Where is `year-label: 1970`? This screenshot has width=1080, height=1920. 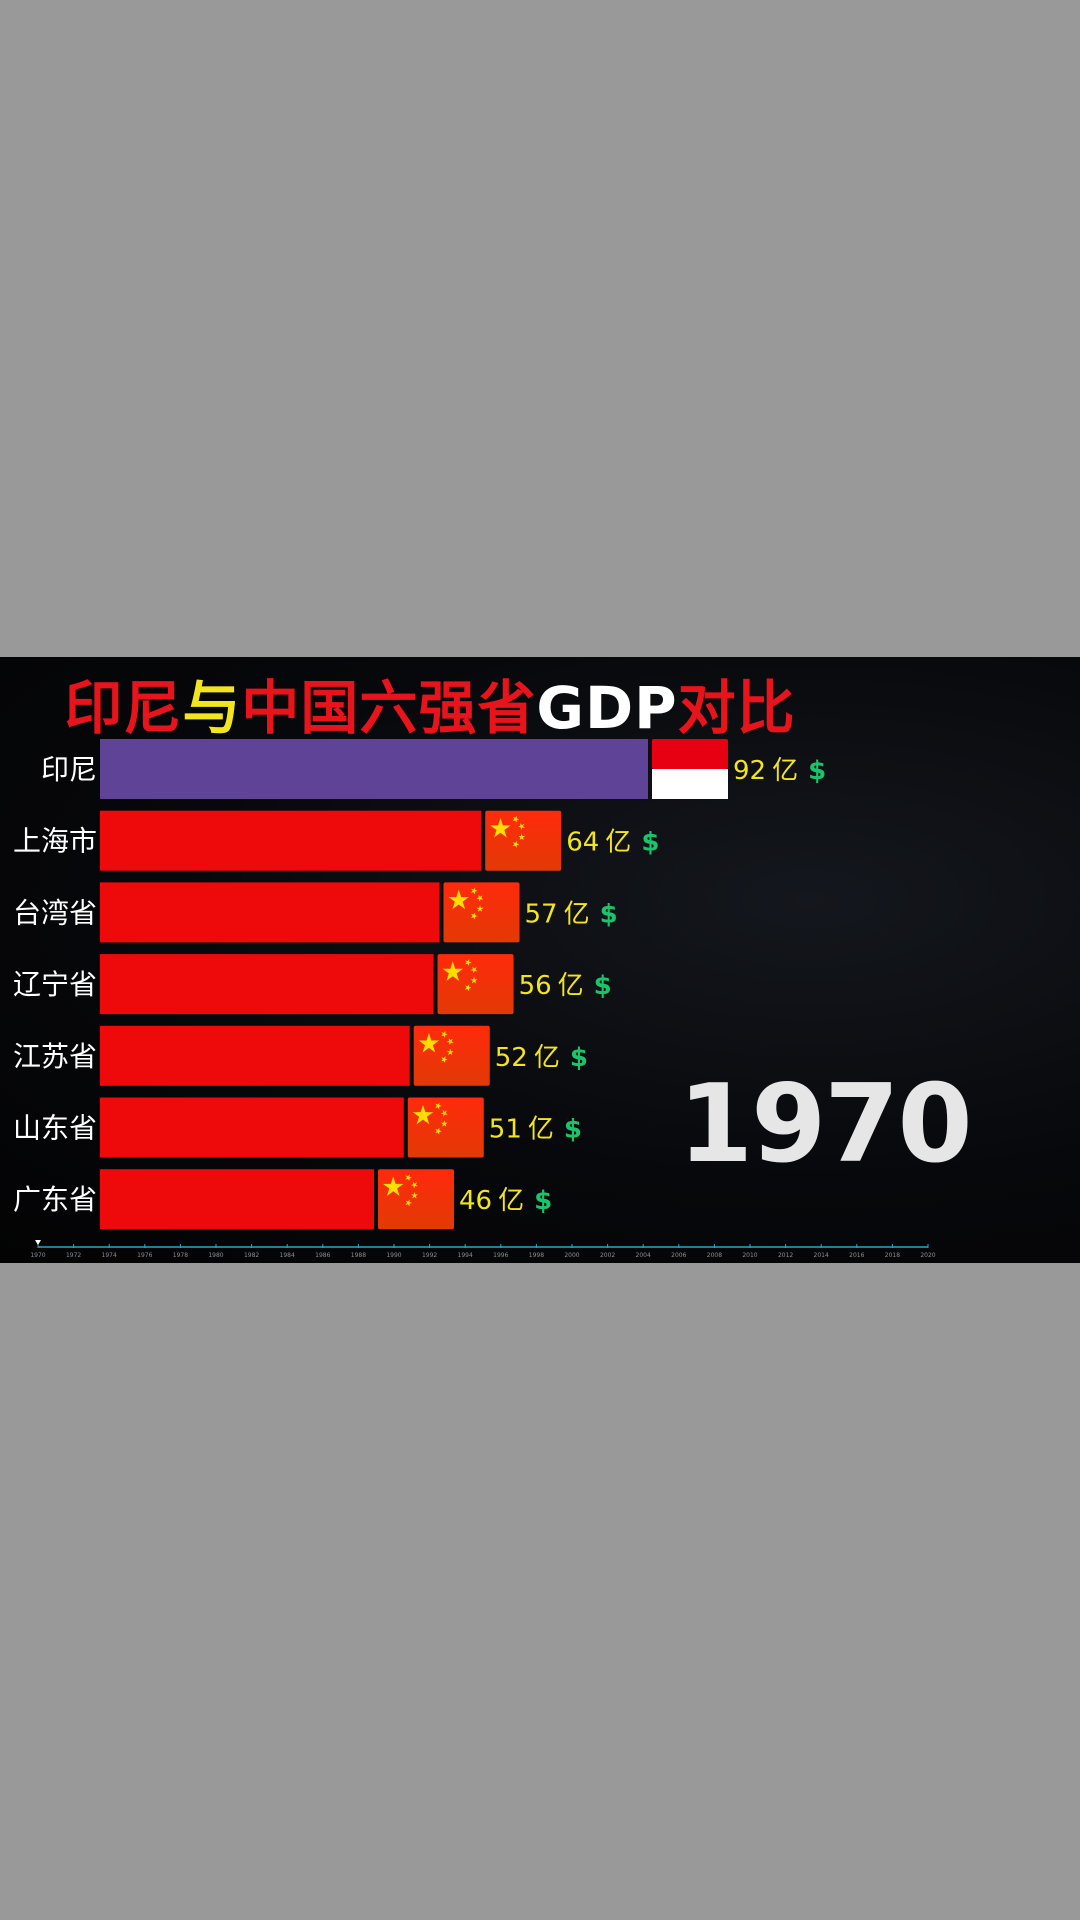 year-label: 1970 is located at coordinates (825, 1124).